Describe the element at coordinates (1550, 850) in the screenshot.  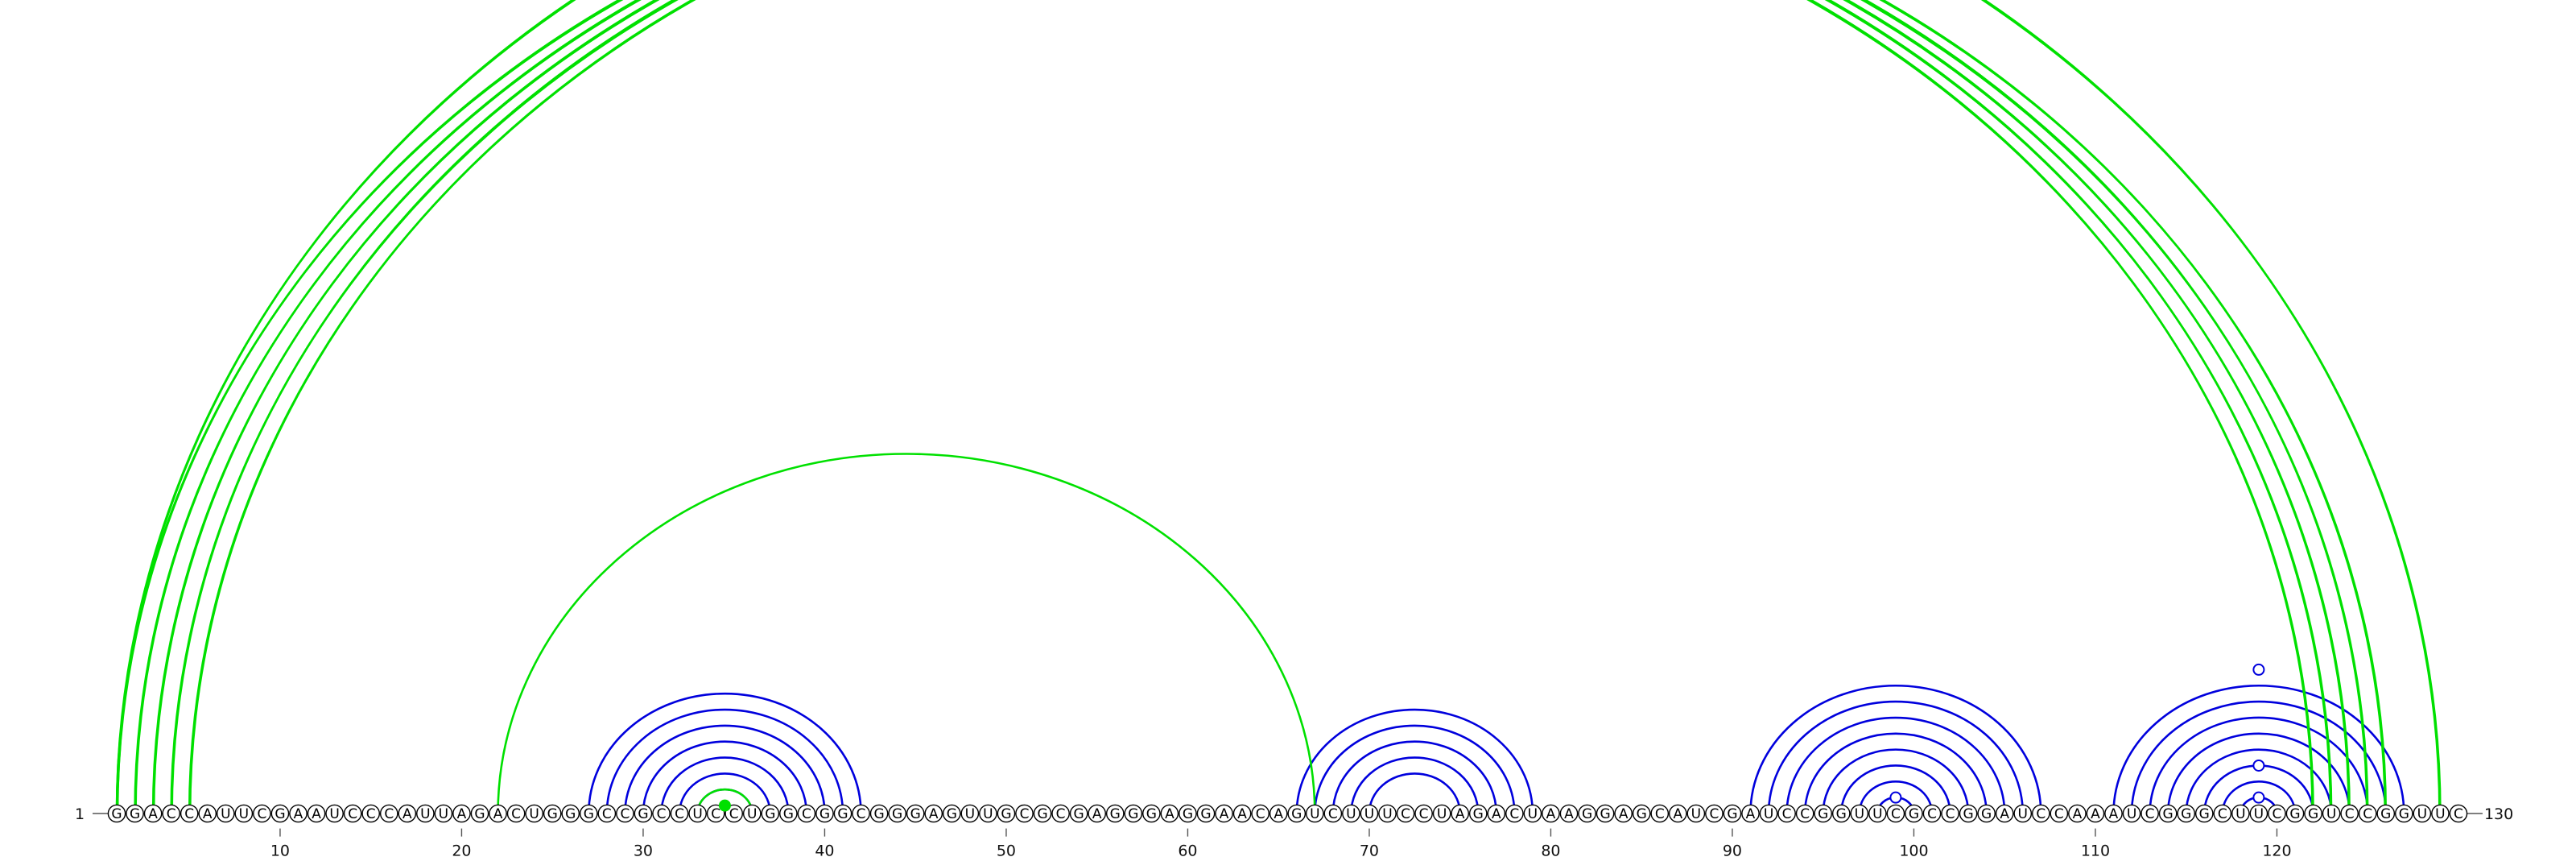
I see `axis-tick-label: 80` at that location.